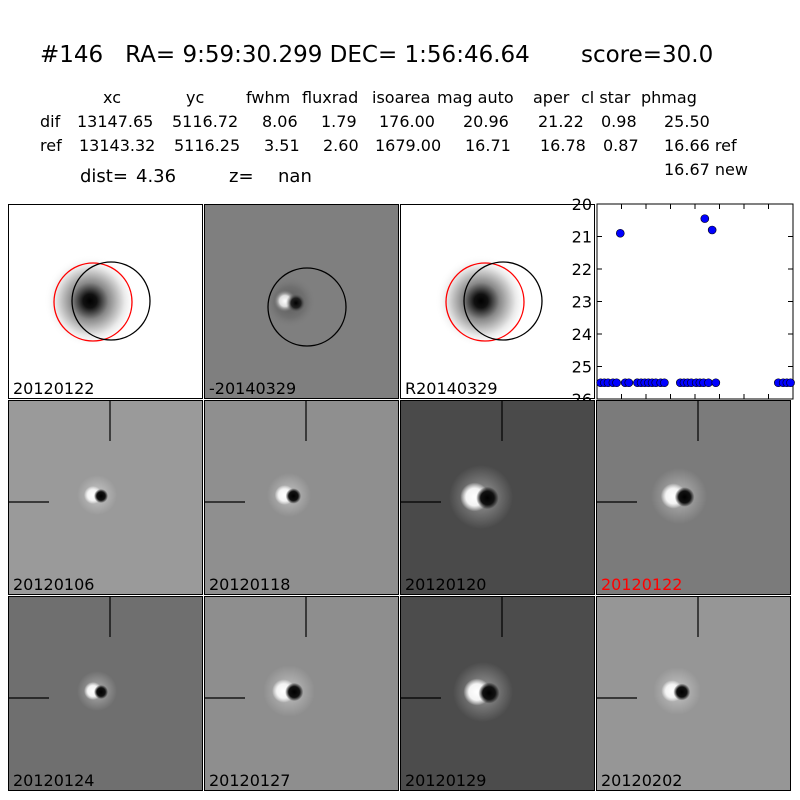 This screenshot has height=800, width=800. I want to click on z-label: z=, so click(241, 176).